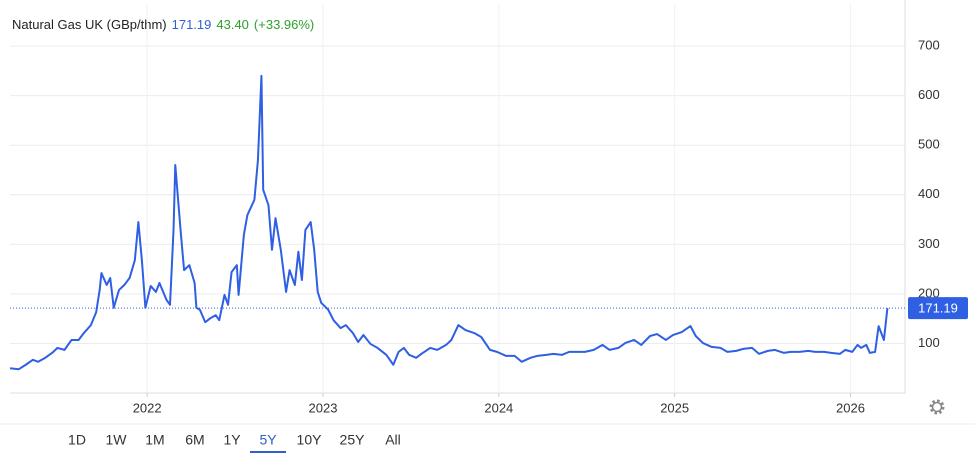 This screenshot has height=475, width=975. I want to click on change-pct: (+33.96%), so click(284, 24).